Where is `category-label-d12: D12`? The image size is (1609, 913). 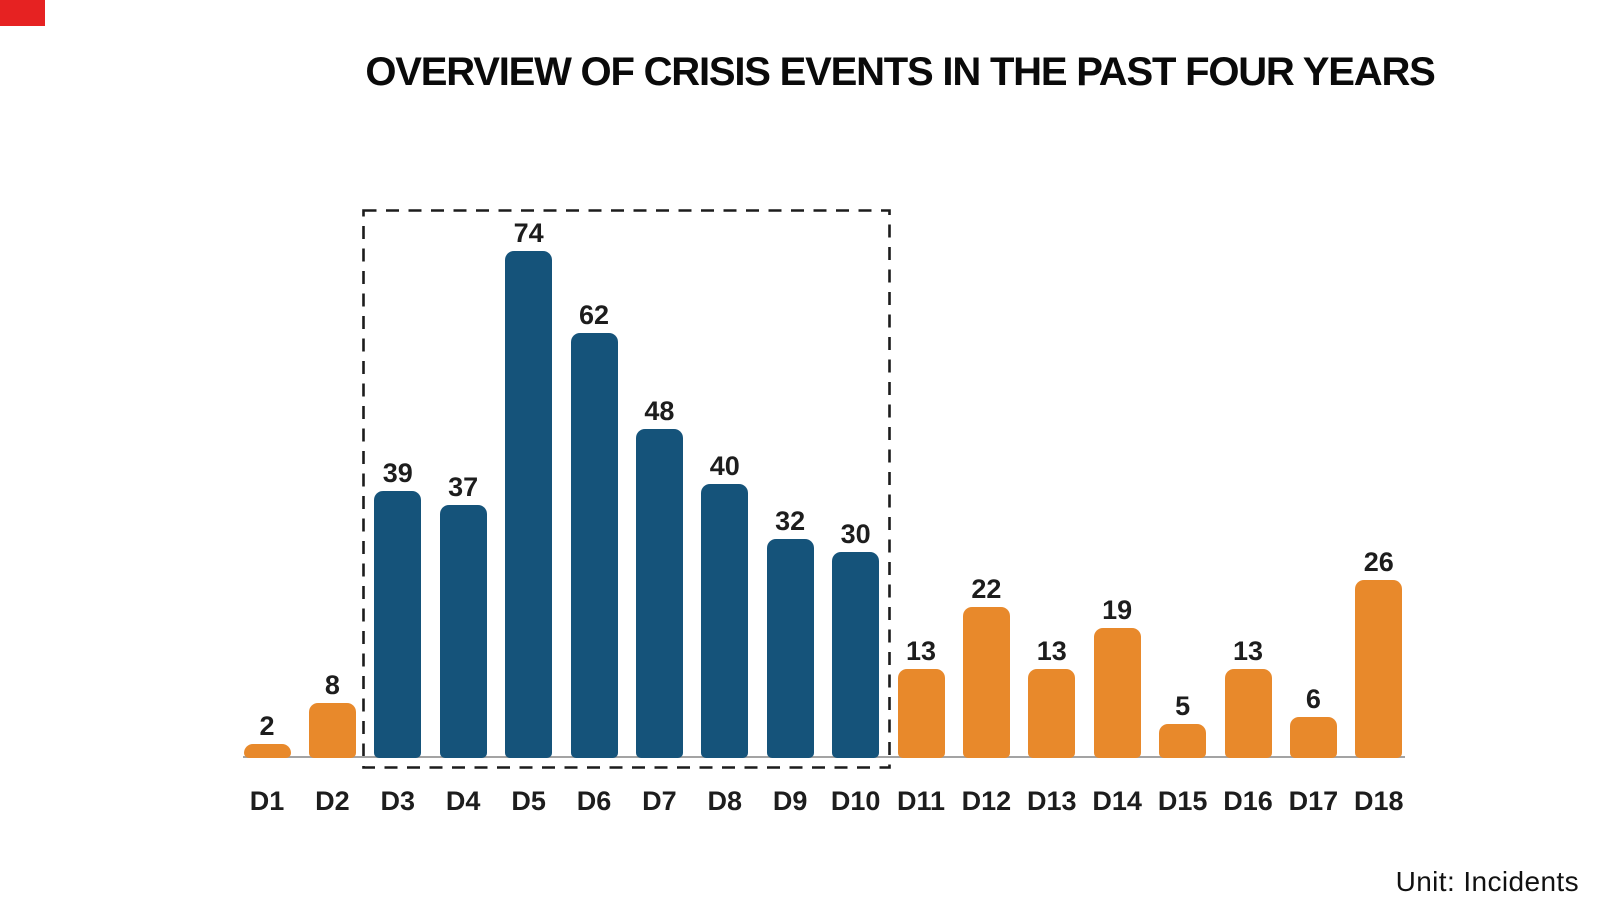
category-label-d12: D12 is located at coordinates (986, 801).